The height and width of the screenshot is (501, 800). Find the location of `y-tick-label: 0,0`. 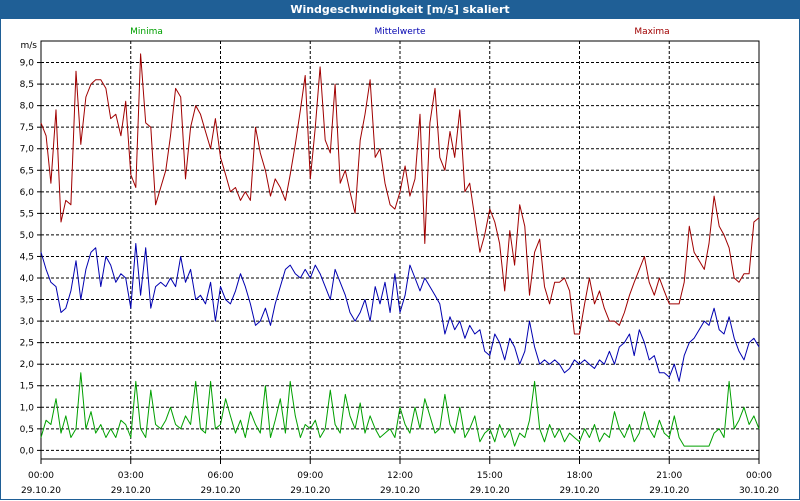

y-tick-label: 0,0 is located at coordinates (27, 451).